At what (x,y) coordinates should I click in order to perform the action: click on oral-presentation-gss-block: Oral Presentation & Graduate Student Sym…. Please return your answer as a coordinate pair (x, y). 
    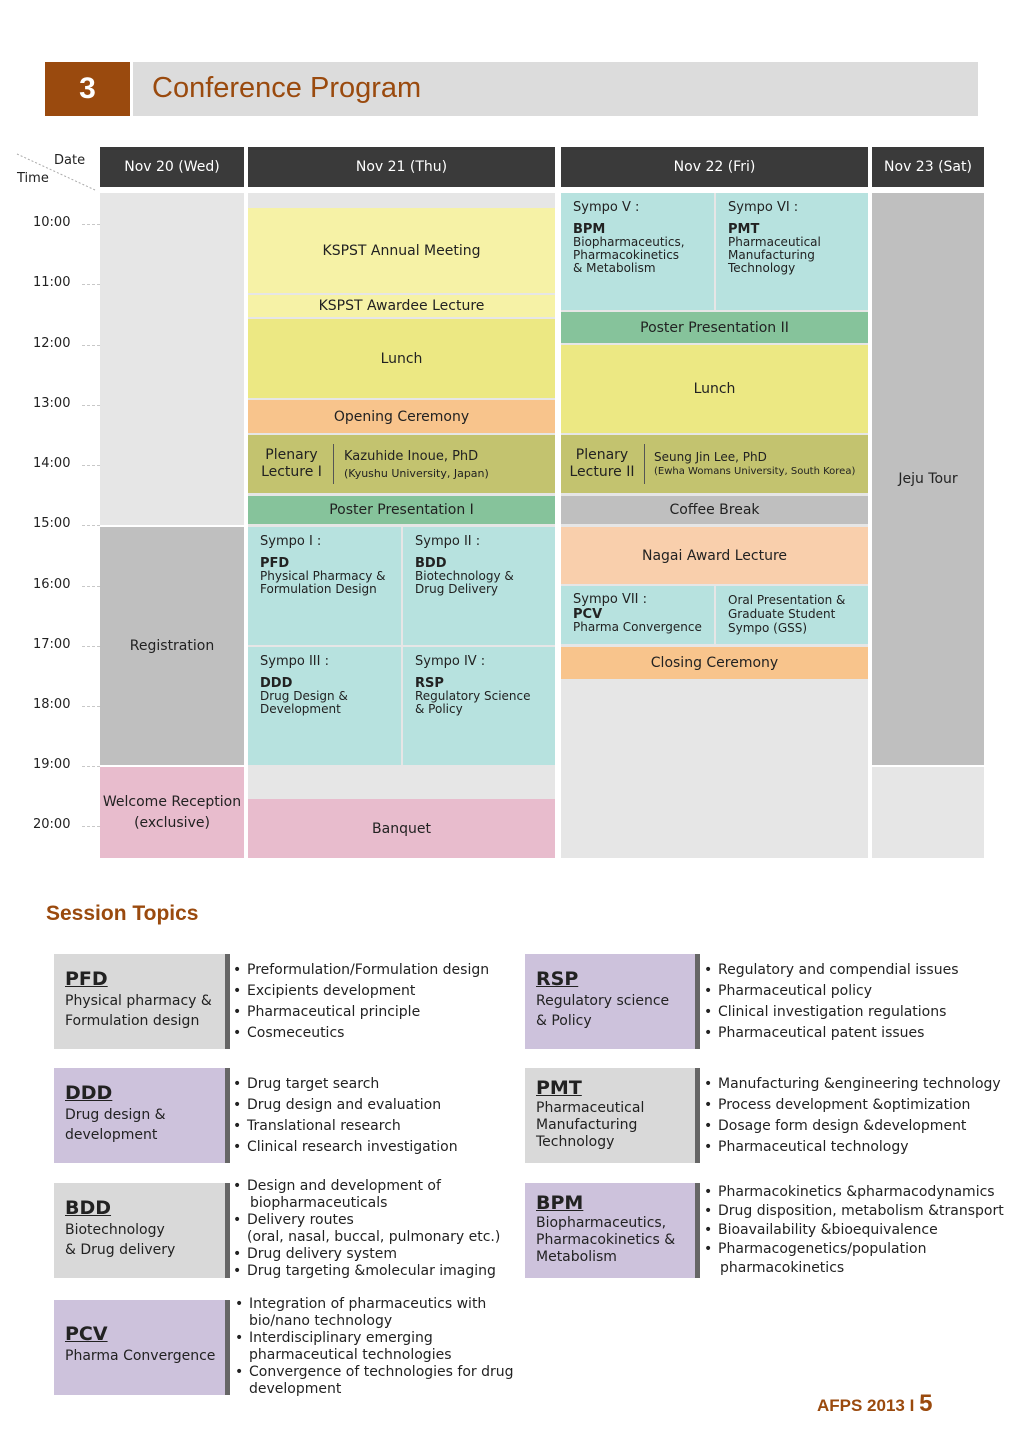
    Looking at the image, I should click on (792, 615).